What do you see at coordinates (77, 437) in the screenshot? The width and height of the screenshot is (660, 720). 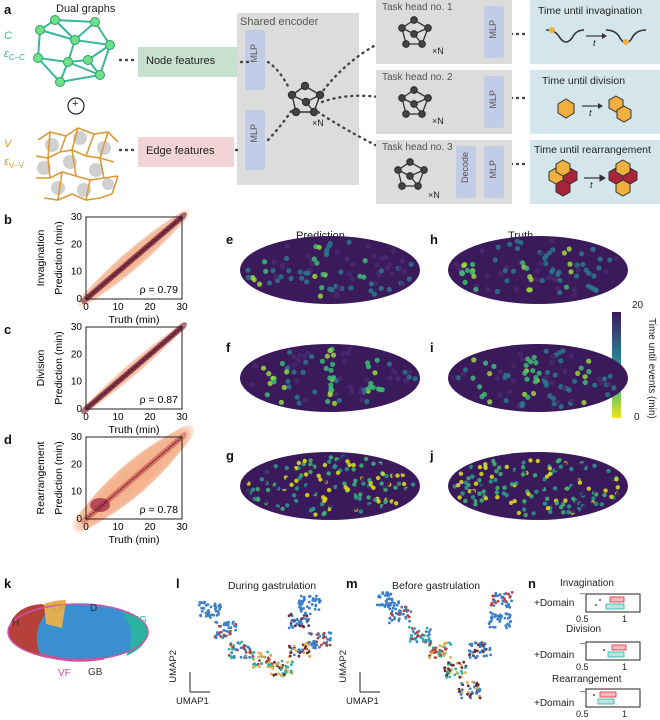 I see `y-tick-label: 30` at bounding box center [77, 437].